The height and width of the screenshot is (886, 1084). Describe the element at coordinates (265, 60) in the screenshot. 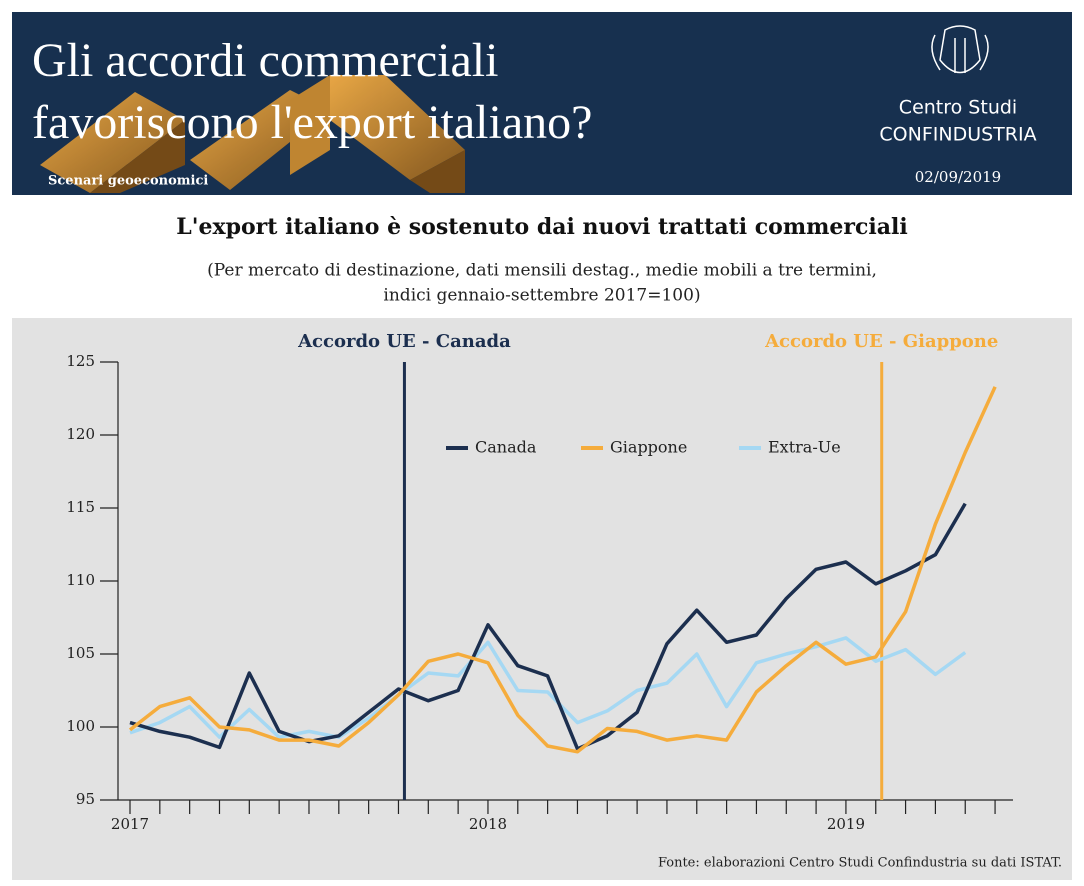

I see `header-title: Gli accordi commerciali` at that location.